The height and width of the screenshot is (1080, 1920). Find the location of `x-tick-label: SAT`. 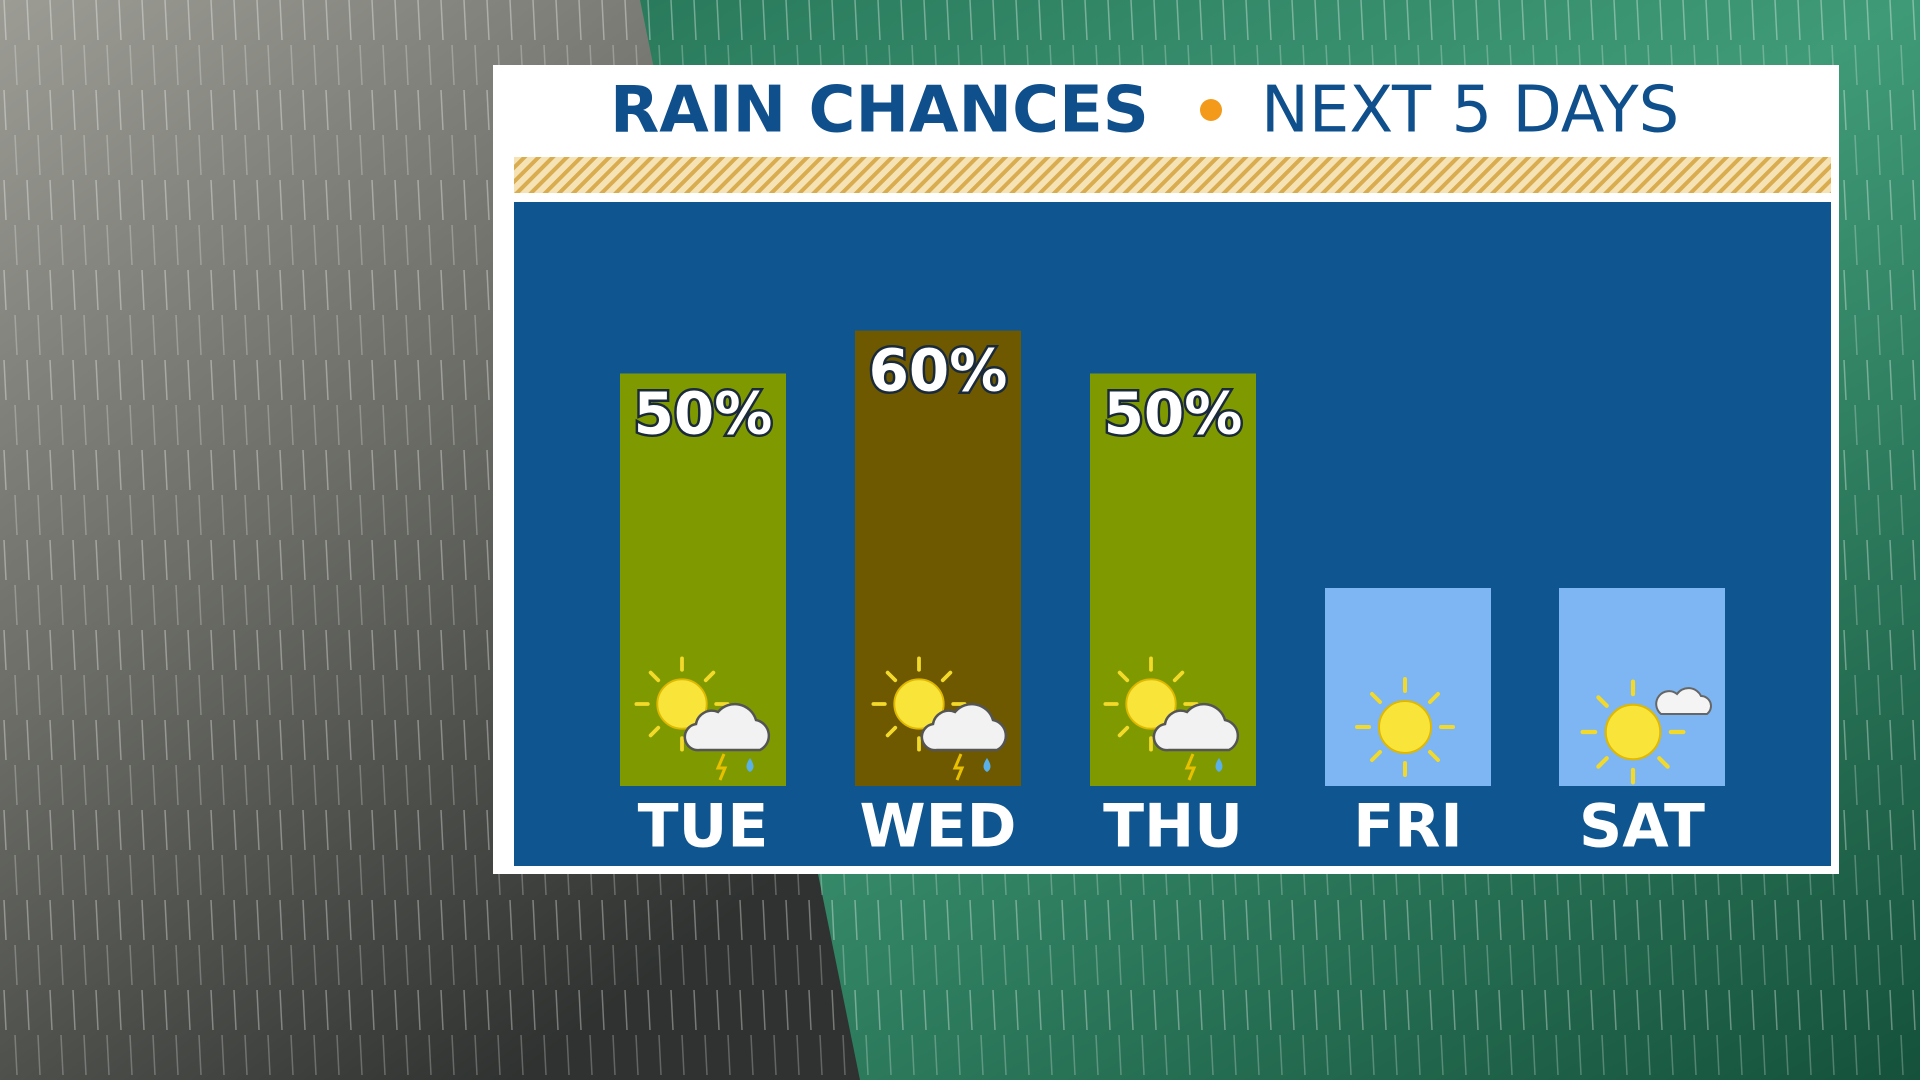

x-tick-label: SAT is located at coordinates (1642, 827).